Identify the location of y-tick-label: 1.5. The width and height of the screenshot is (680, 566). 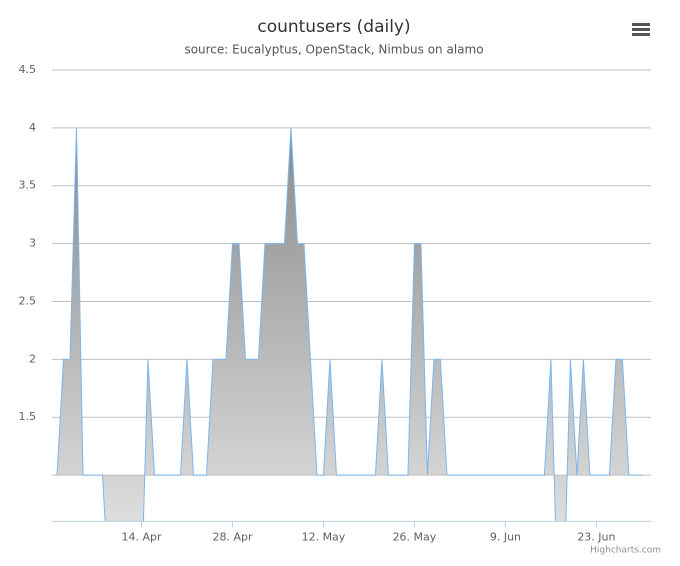
(28, 416).